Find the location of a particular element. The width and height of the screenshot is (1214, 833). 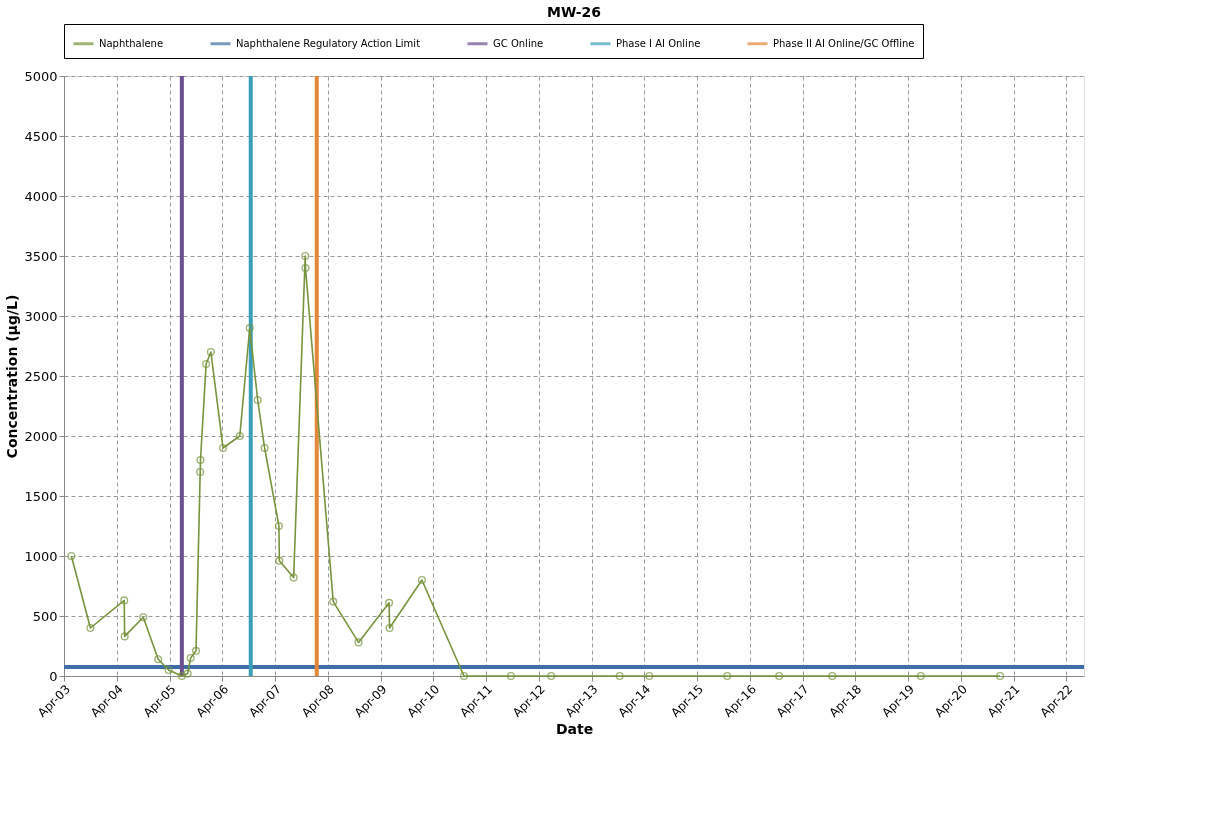

y-tick-label: 5000 is located at coordinates (41, 76).